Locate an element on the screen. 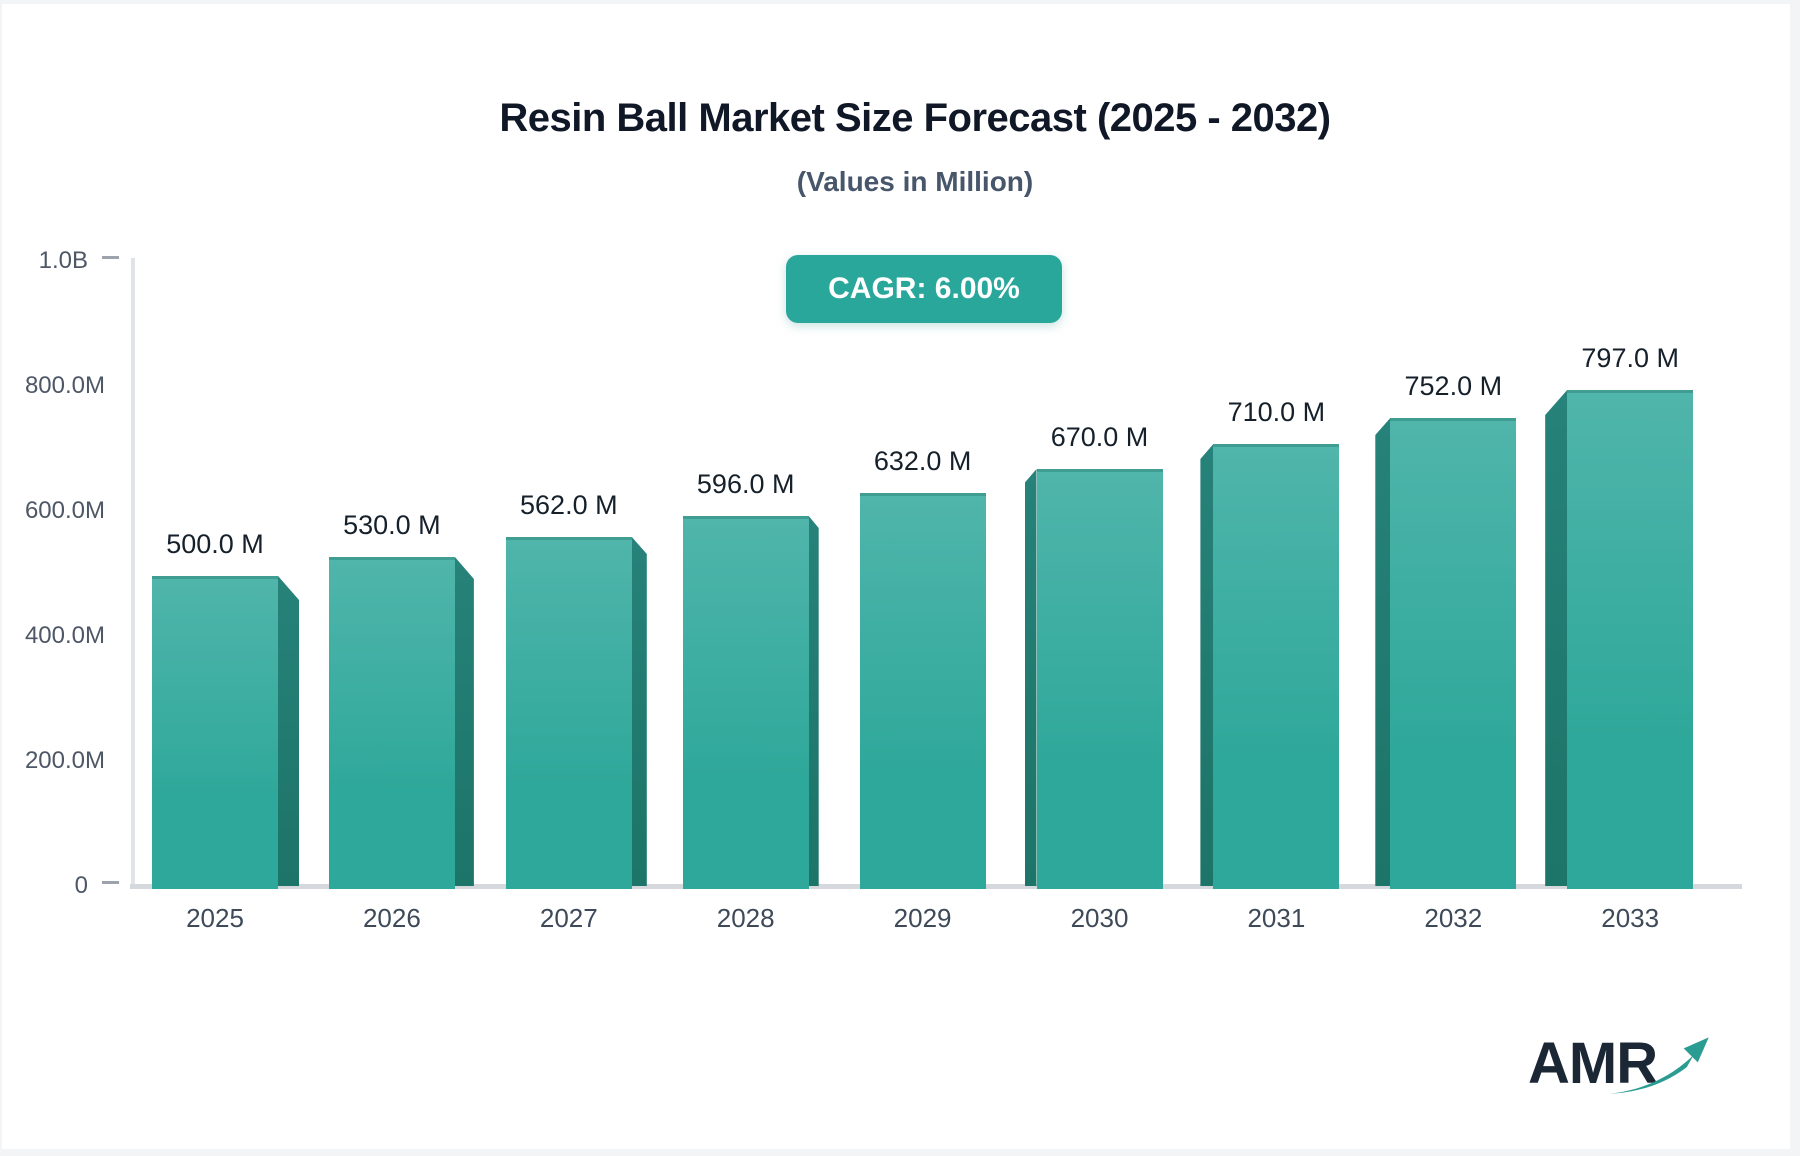 The height and width of the screenshot is (1156, 1800). y-axis-label: 1.0B is located at coordinates (63, 260).